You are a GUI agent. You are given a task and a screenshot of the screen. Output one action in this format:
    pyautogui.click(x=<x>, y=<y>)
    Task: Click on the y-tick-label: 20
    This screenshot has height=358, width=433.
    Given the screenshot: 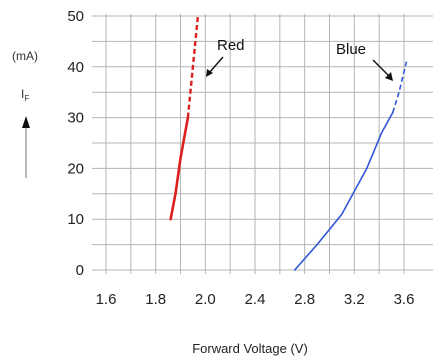 What is the action you would take?
    pyautogui.click(x=75, y=168)
    